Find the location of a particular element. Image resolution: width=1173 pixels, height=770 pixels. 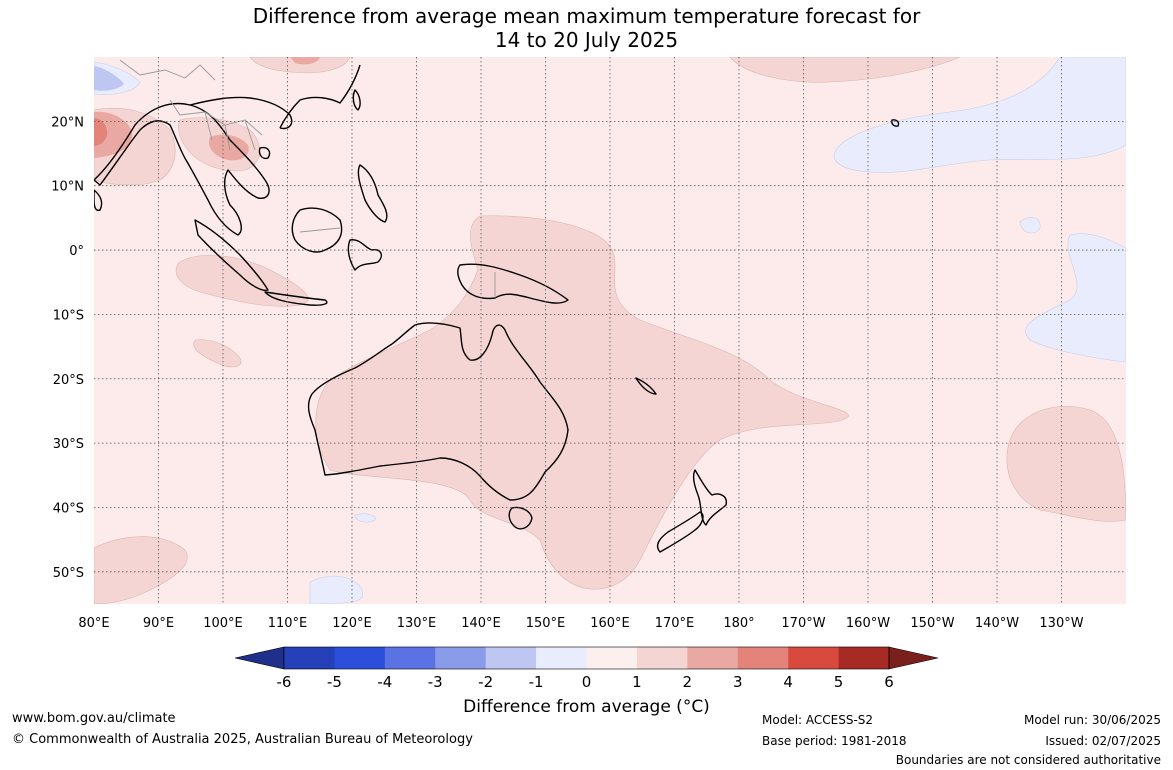

australia-outline is located at coordinates (438, 411).